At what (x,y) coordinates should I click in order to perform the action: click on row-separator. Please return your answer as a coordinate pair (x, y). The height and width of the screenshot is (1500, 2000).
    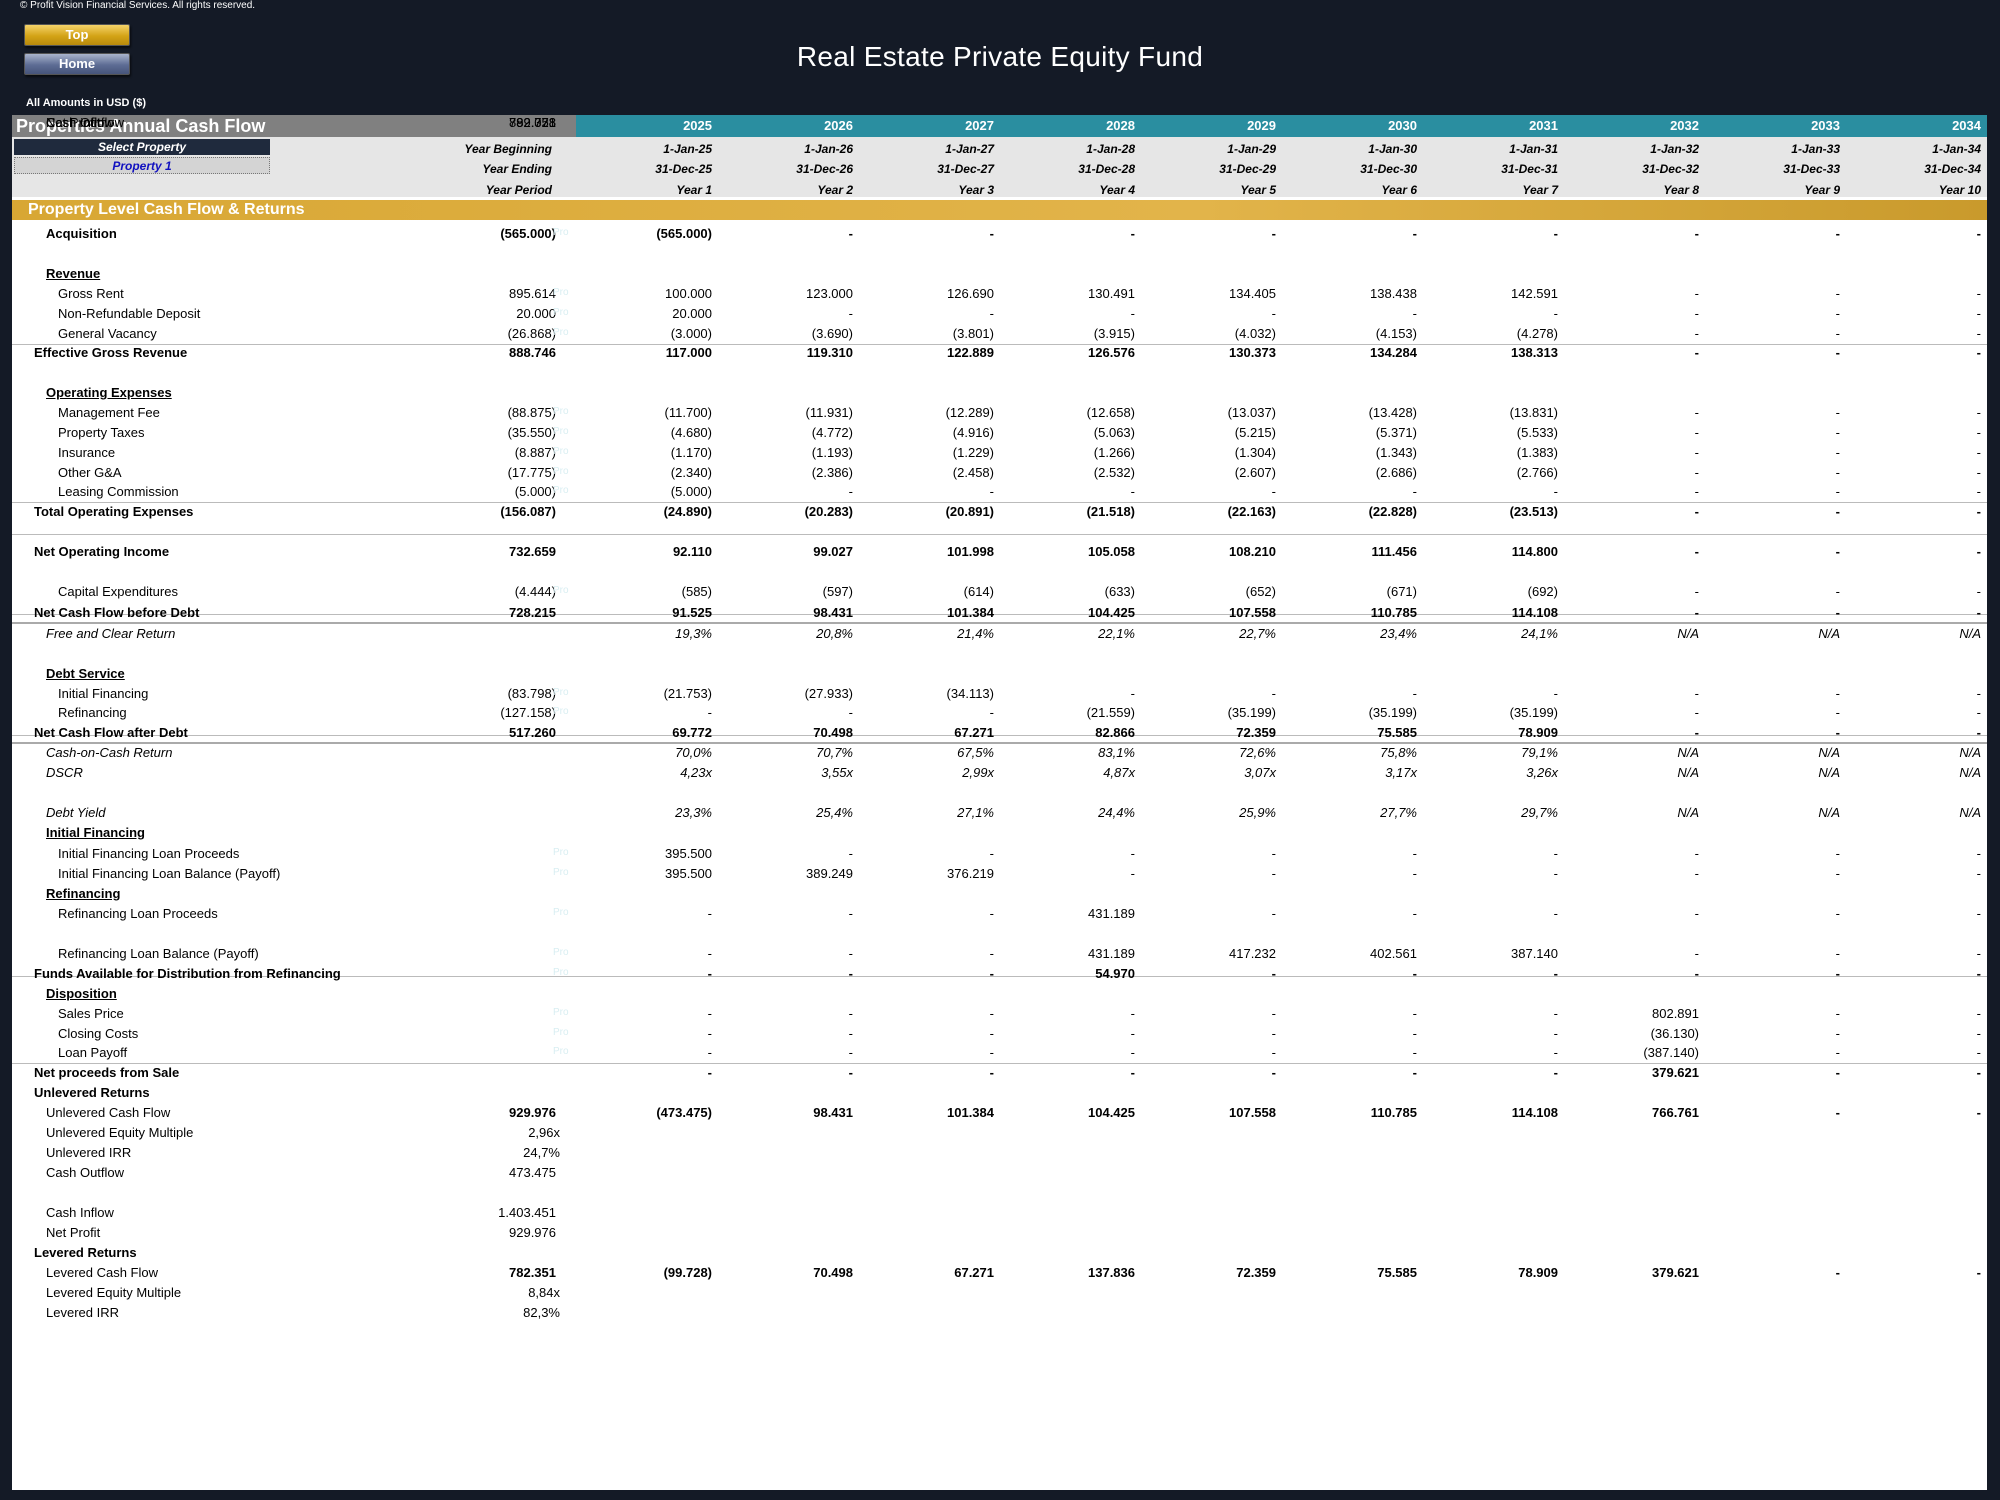
    Looking at the image, I should click on (999, 534).